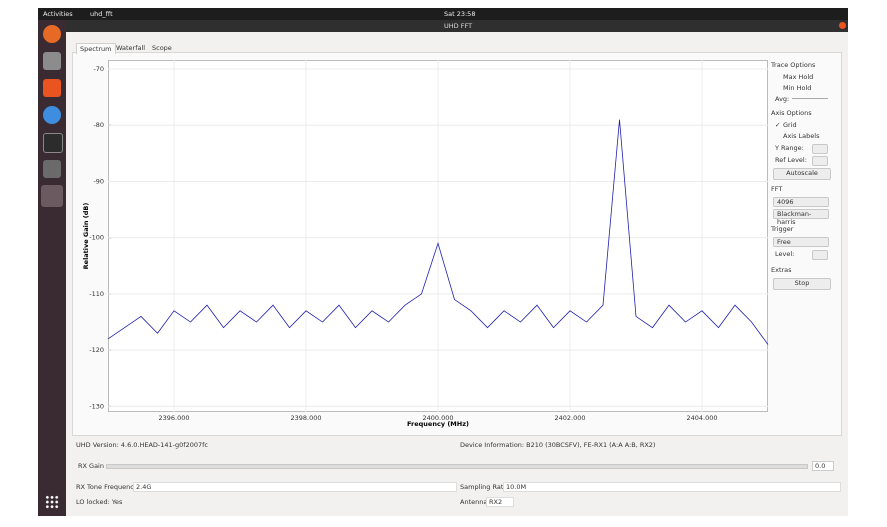 The image size is (887, 527). Describe the element at coordinates (52, 196) in the screenshot. I see `dock-gnuradio` at that location.